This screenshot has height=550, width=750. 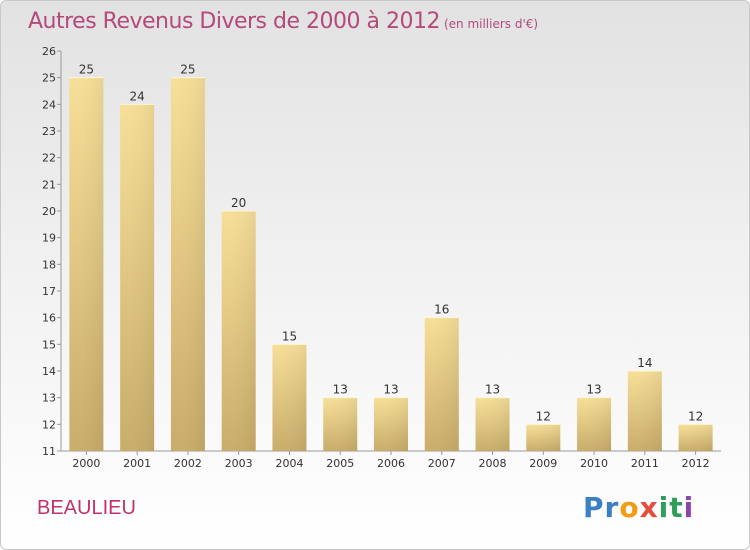 I want to click on data-label: 14, so click(x=644, y=363).